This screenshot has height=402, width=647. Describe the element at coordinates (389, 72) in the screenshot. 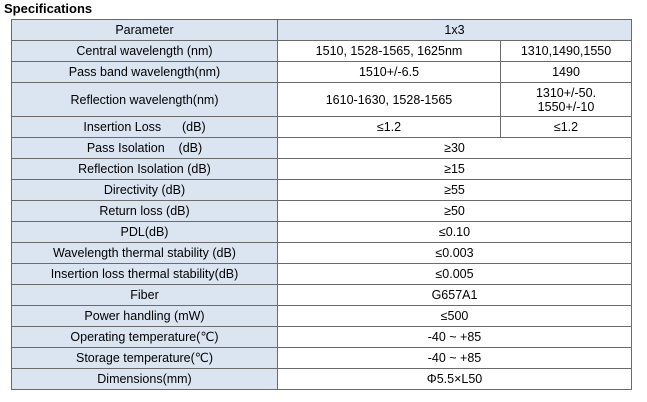

I see `value-cell: 1510+/-6.5` at that location.